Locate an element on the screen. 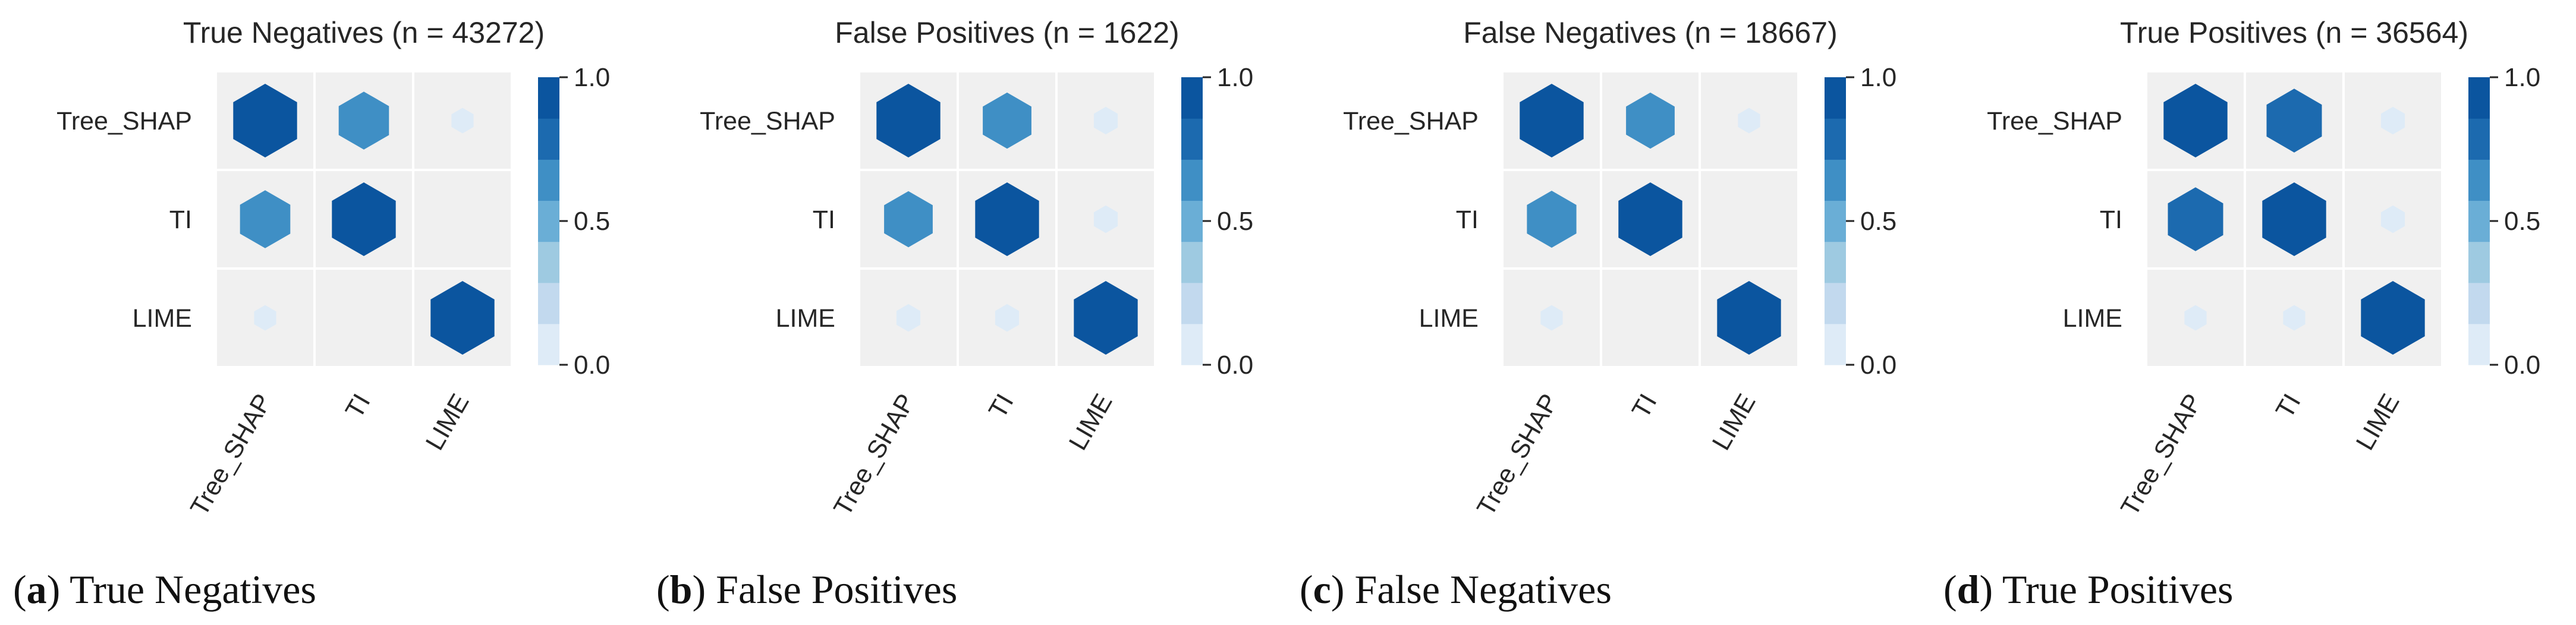 The height and width of the screenshot is (625, 2576). chart-title: True Negatives (n = 43272) is located at coordinates (364, 32).